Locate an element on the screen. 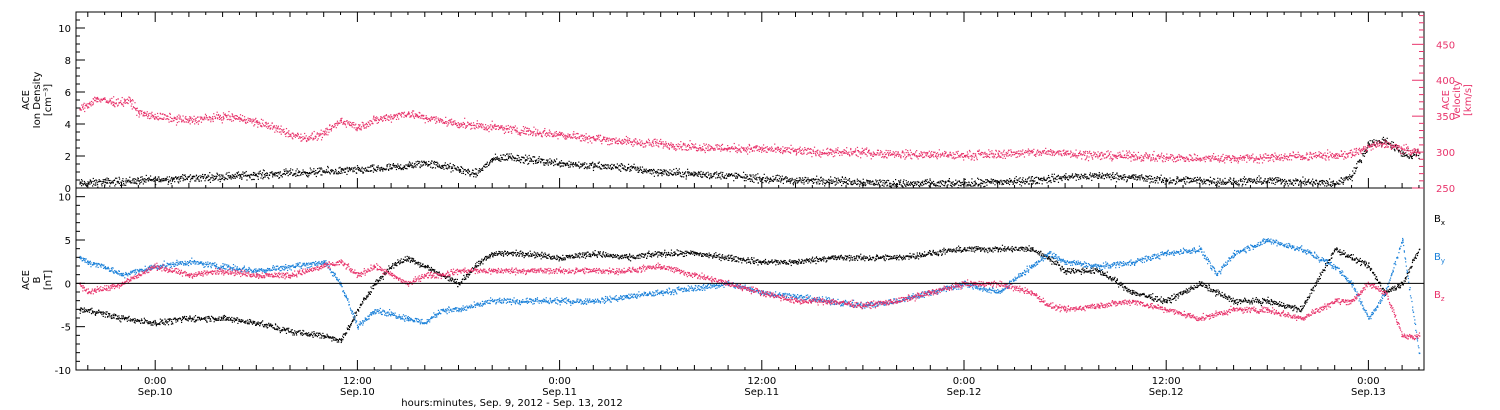 The width and height of the screenshot is (1500, 410). density-series-point is located at coordinates (1099, 176).